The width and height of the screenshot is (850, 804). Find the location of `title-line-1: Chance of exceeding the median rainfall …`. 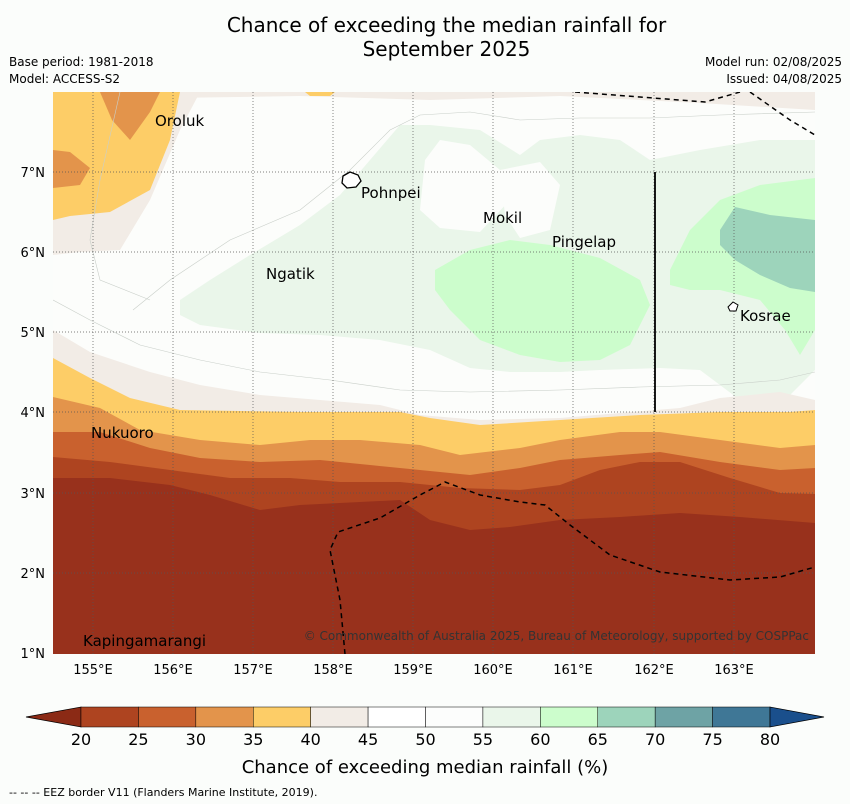

title-line-1: Chance of exceeding the median rainfall … is located at coordinates (446, 25).